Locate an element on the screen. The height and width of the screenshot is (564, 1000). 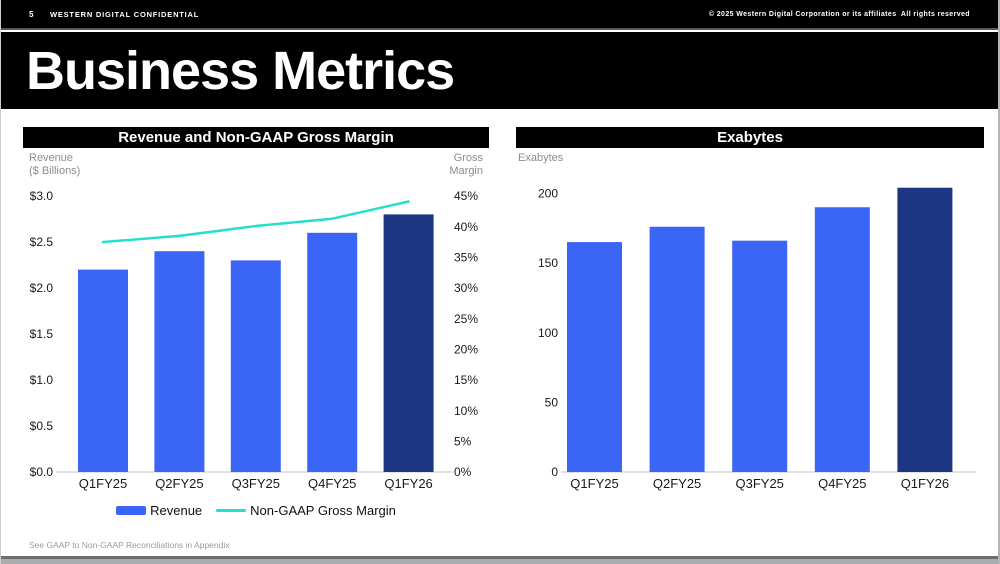
left-axis-tick: $0.5 is located at coordinates (42, 426).